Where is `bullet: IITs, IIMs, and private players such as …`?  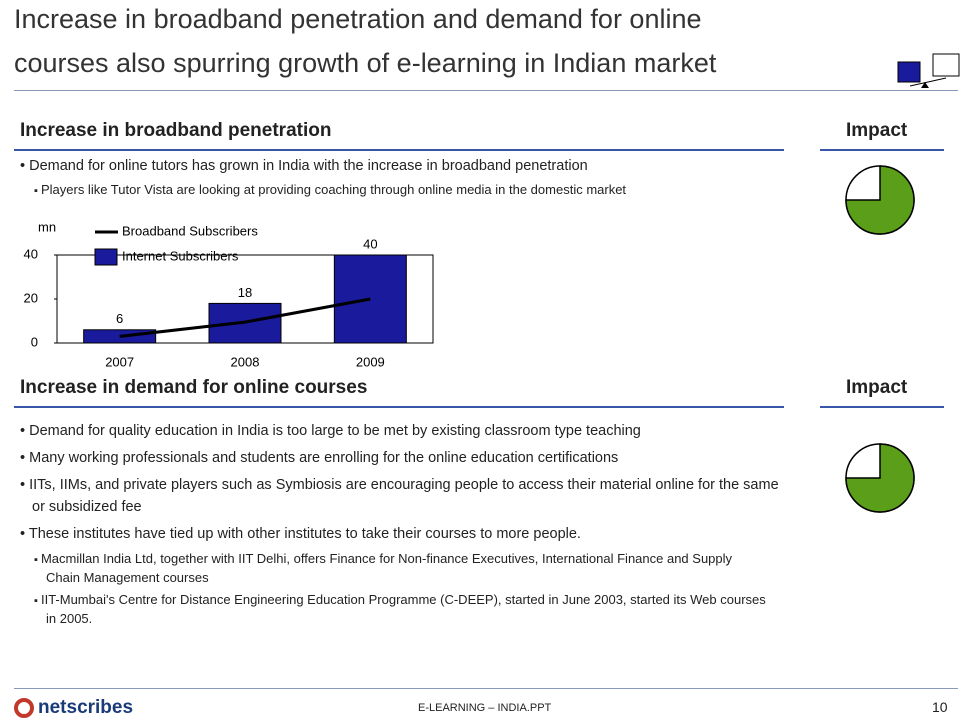
bullet: IITs, IIMs, and private players such as … is located at coordinates (401, 496).